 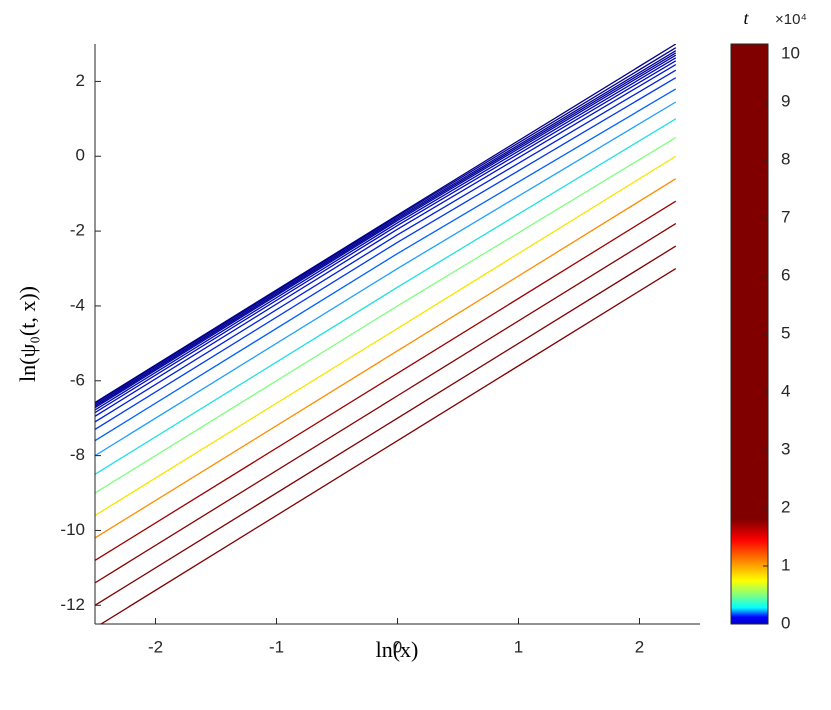 What do you see at coordinates (72, 529) in the screenshot?
I see `y-tick-label: -10` at bounding box center [72, 529].